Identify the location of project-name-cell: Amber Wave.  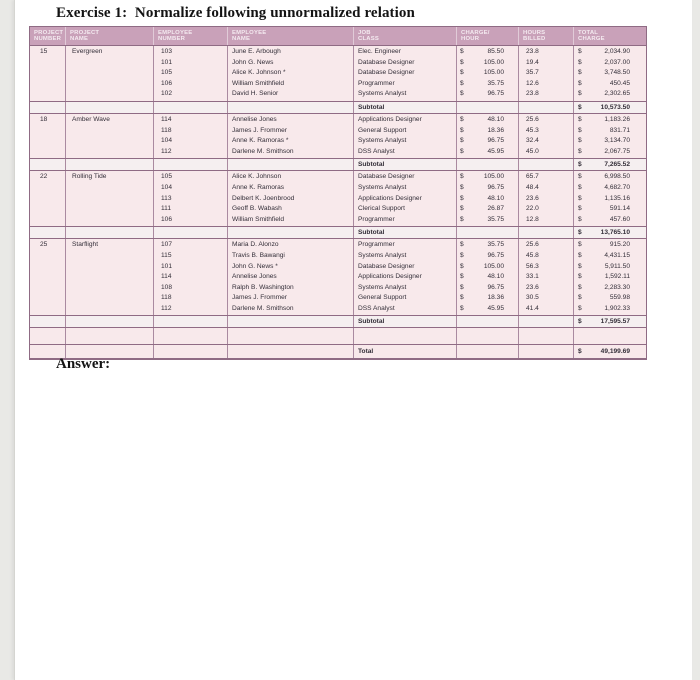
(110, 136).